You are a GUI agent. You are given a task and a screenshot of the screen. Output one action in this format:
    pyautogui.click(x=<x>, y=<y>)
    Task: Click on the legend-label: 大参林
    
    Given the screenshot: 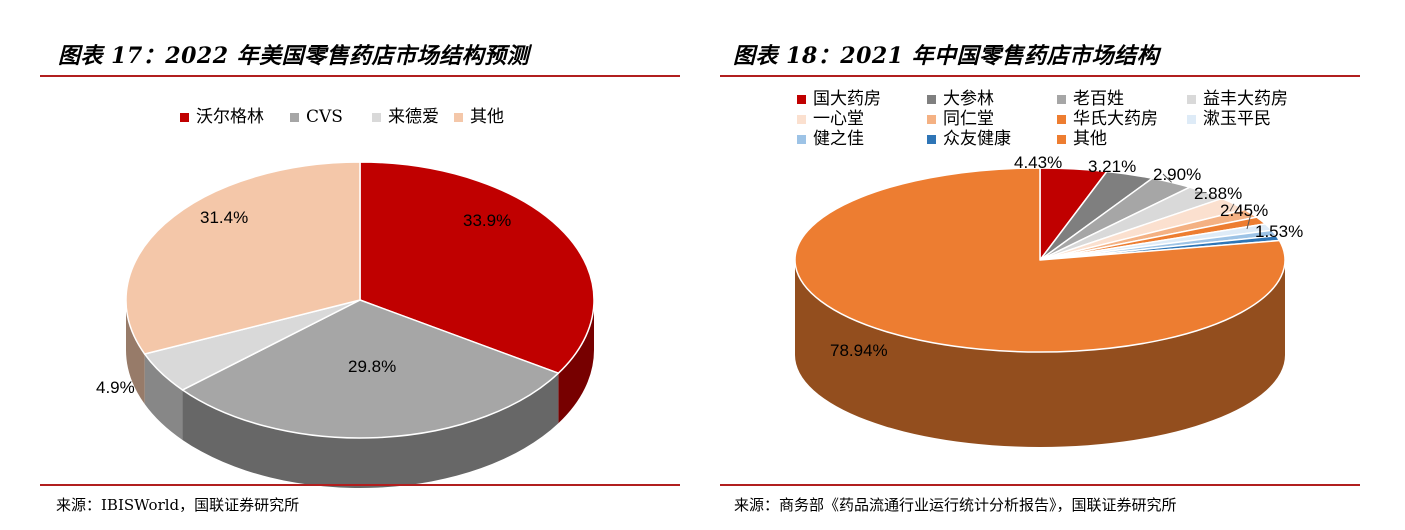 What is the action you would take?
    pyautogui.click(x=968, y=99)
    